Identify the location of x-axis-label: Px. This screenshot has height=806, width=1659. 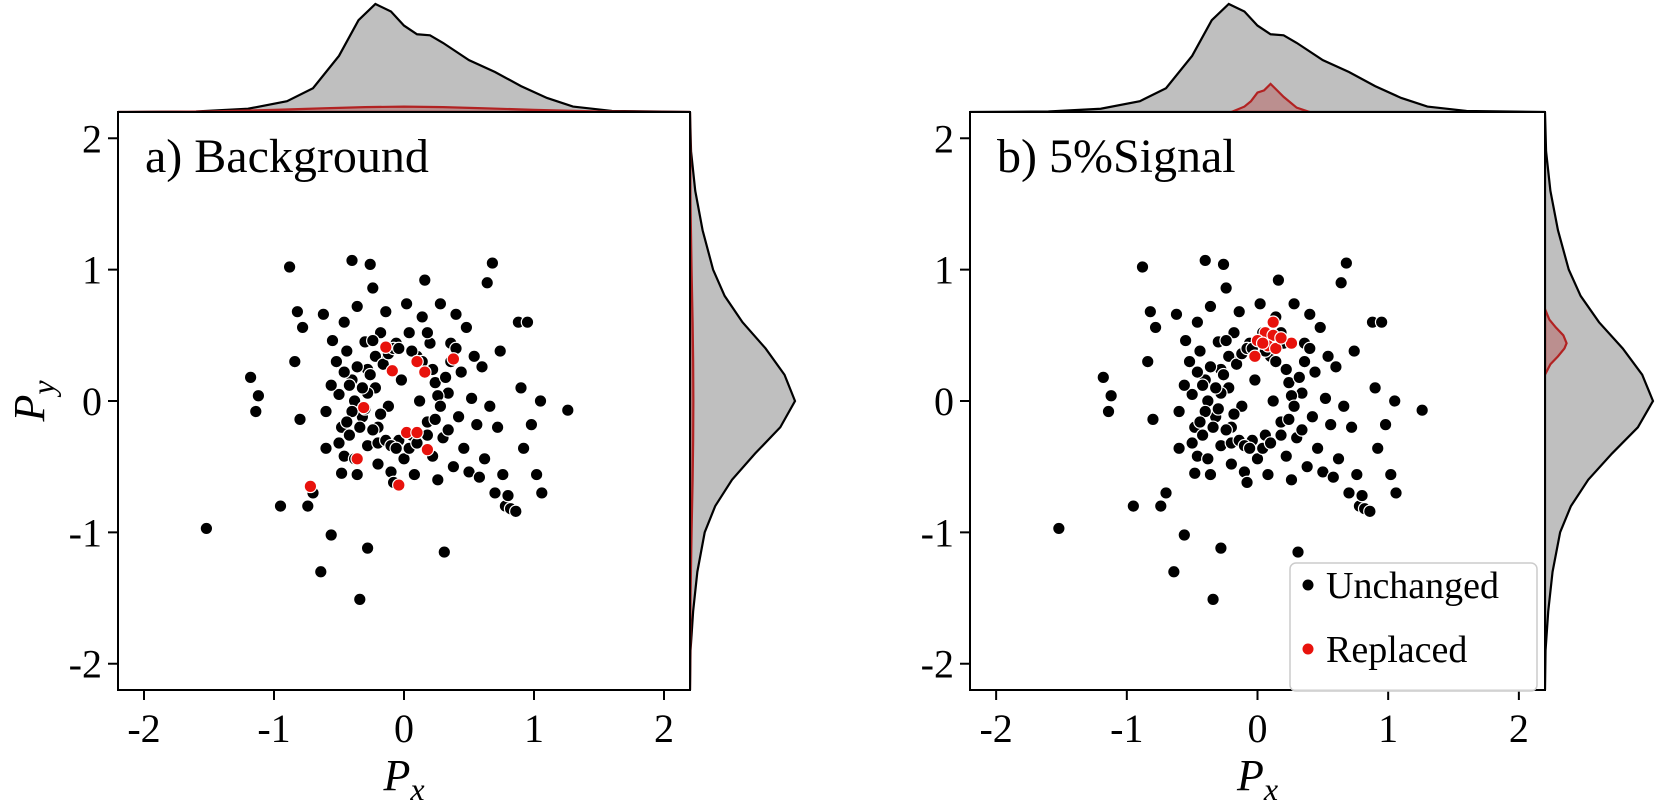
(1257, 778).